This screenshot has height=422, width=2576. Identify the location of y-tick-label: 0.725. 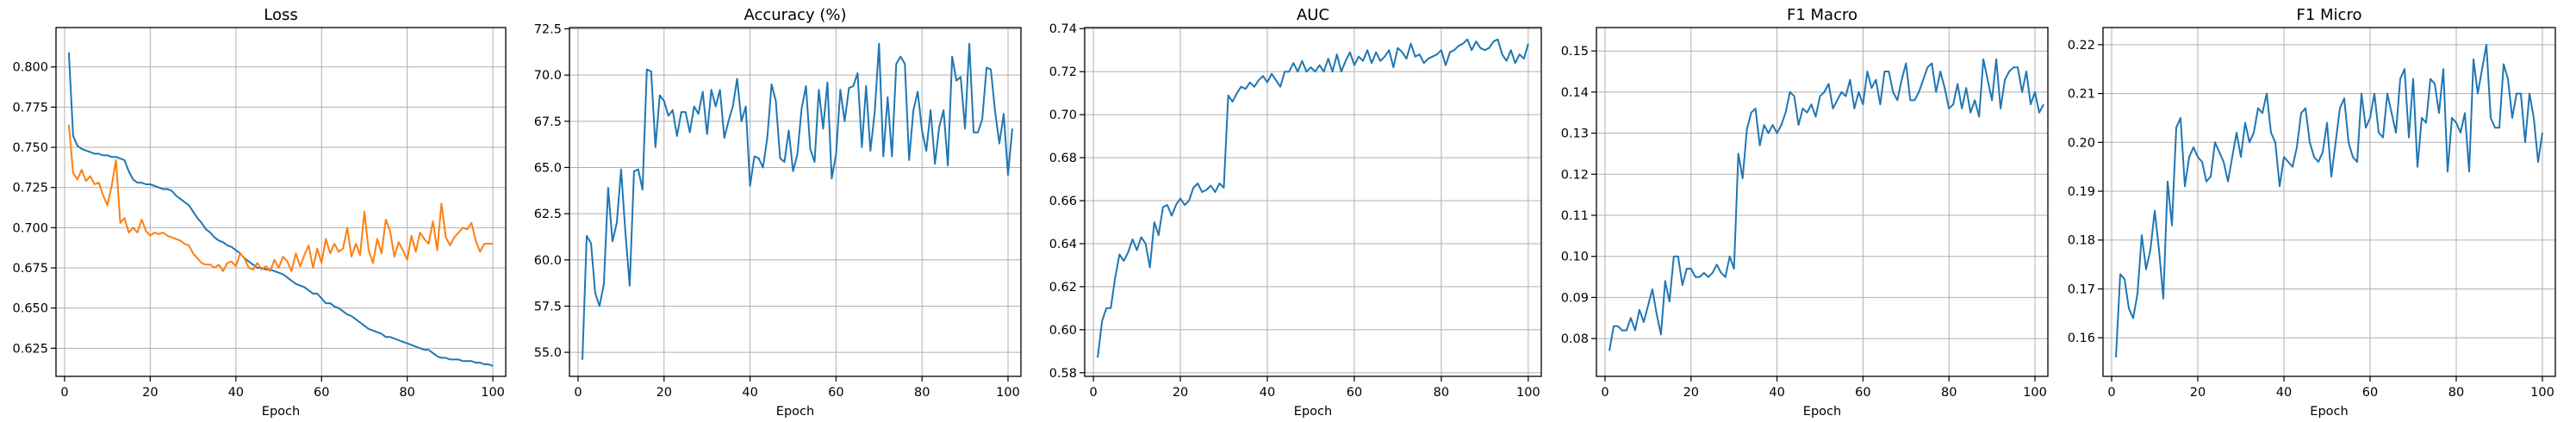
(30, 188).